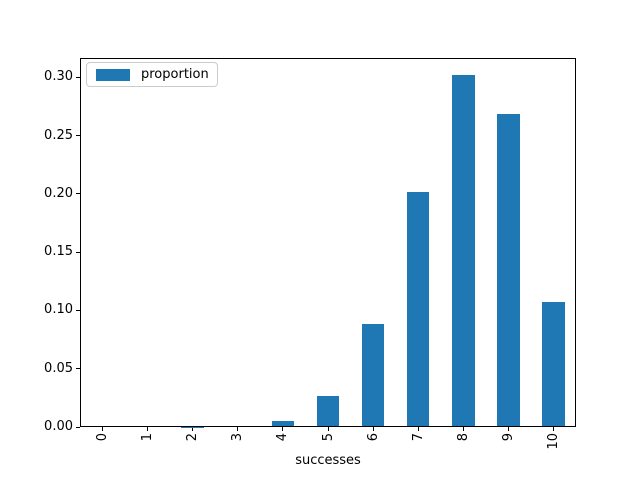 The width and height of the screenshot is (640, 480). What do you see at coordinates (113, 74) in the screenshot?
I see `legend-swatch` at bounding box center [113, 74].